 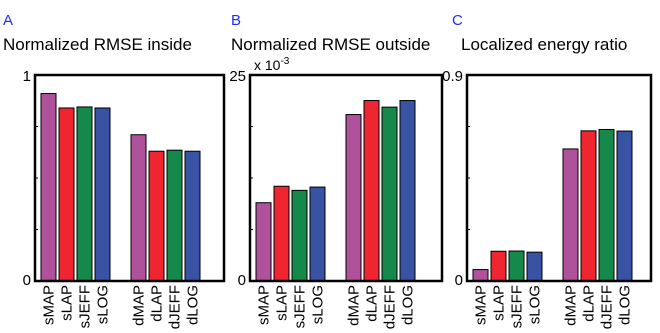 I want to click on bar-dLAP-b, so click(x=371, y=191).